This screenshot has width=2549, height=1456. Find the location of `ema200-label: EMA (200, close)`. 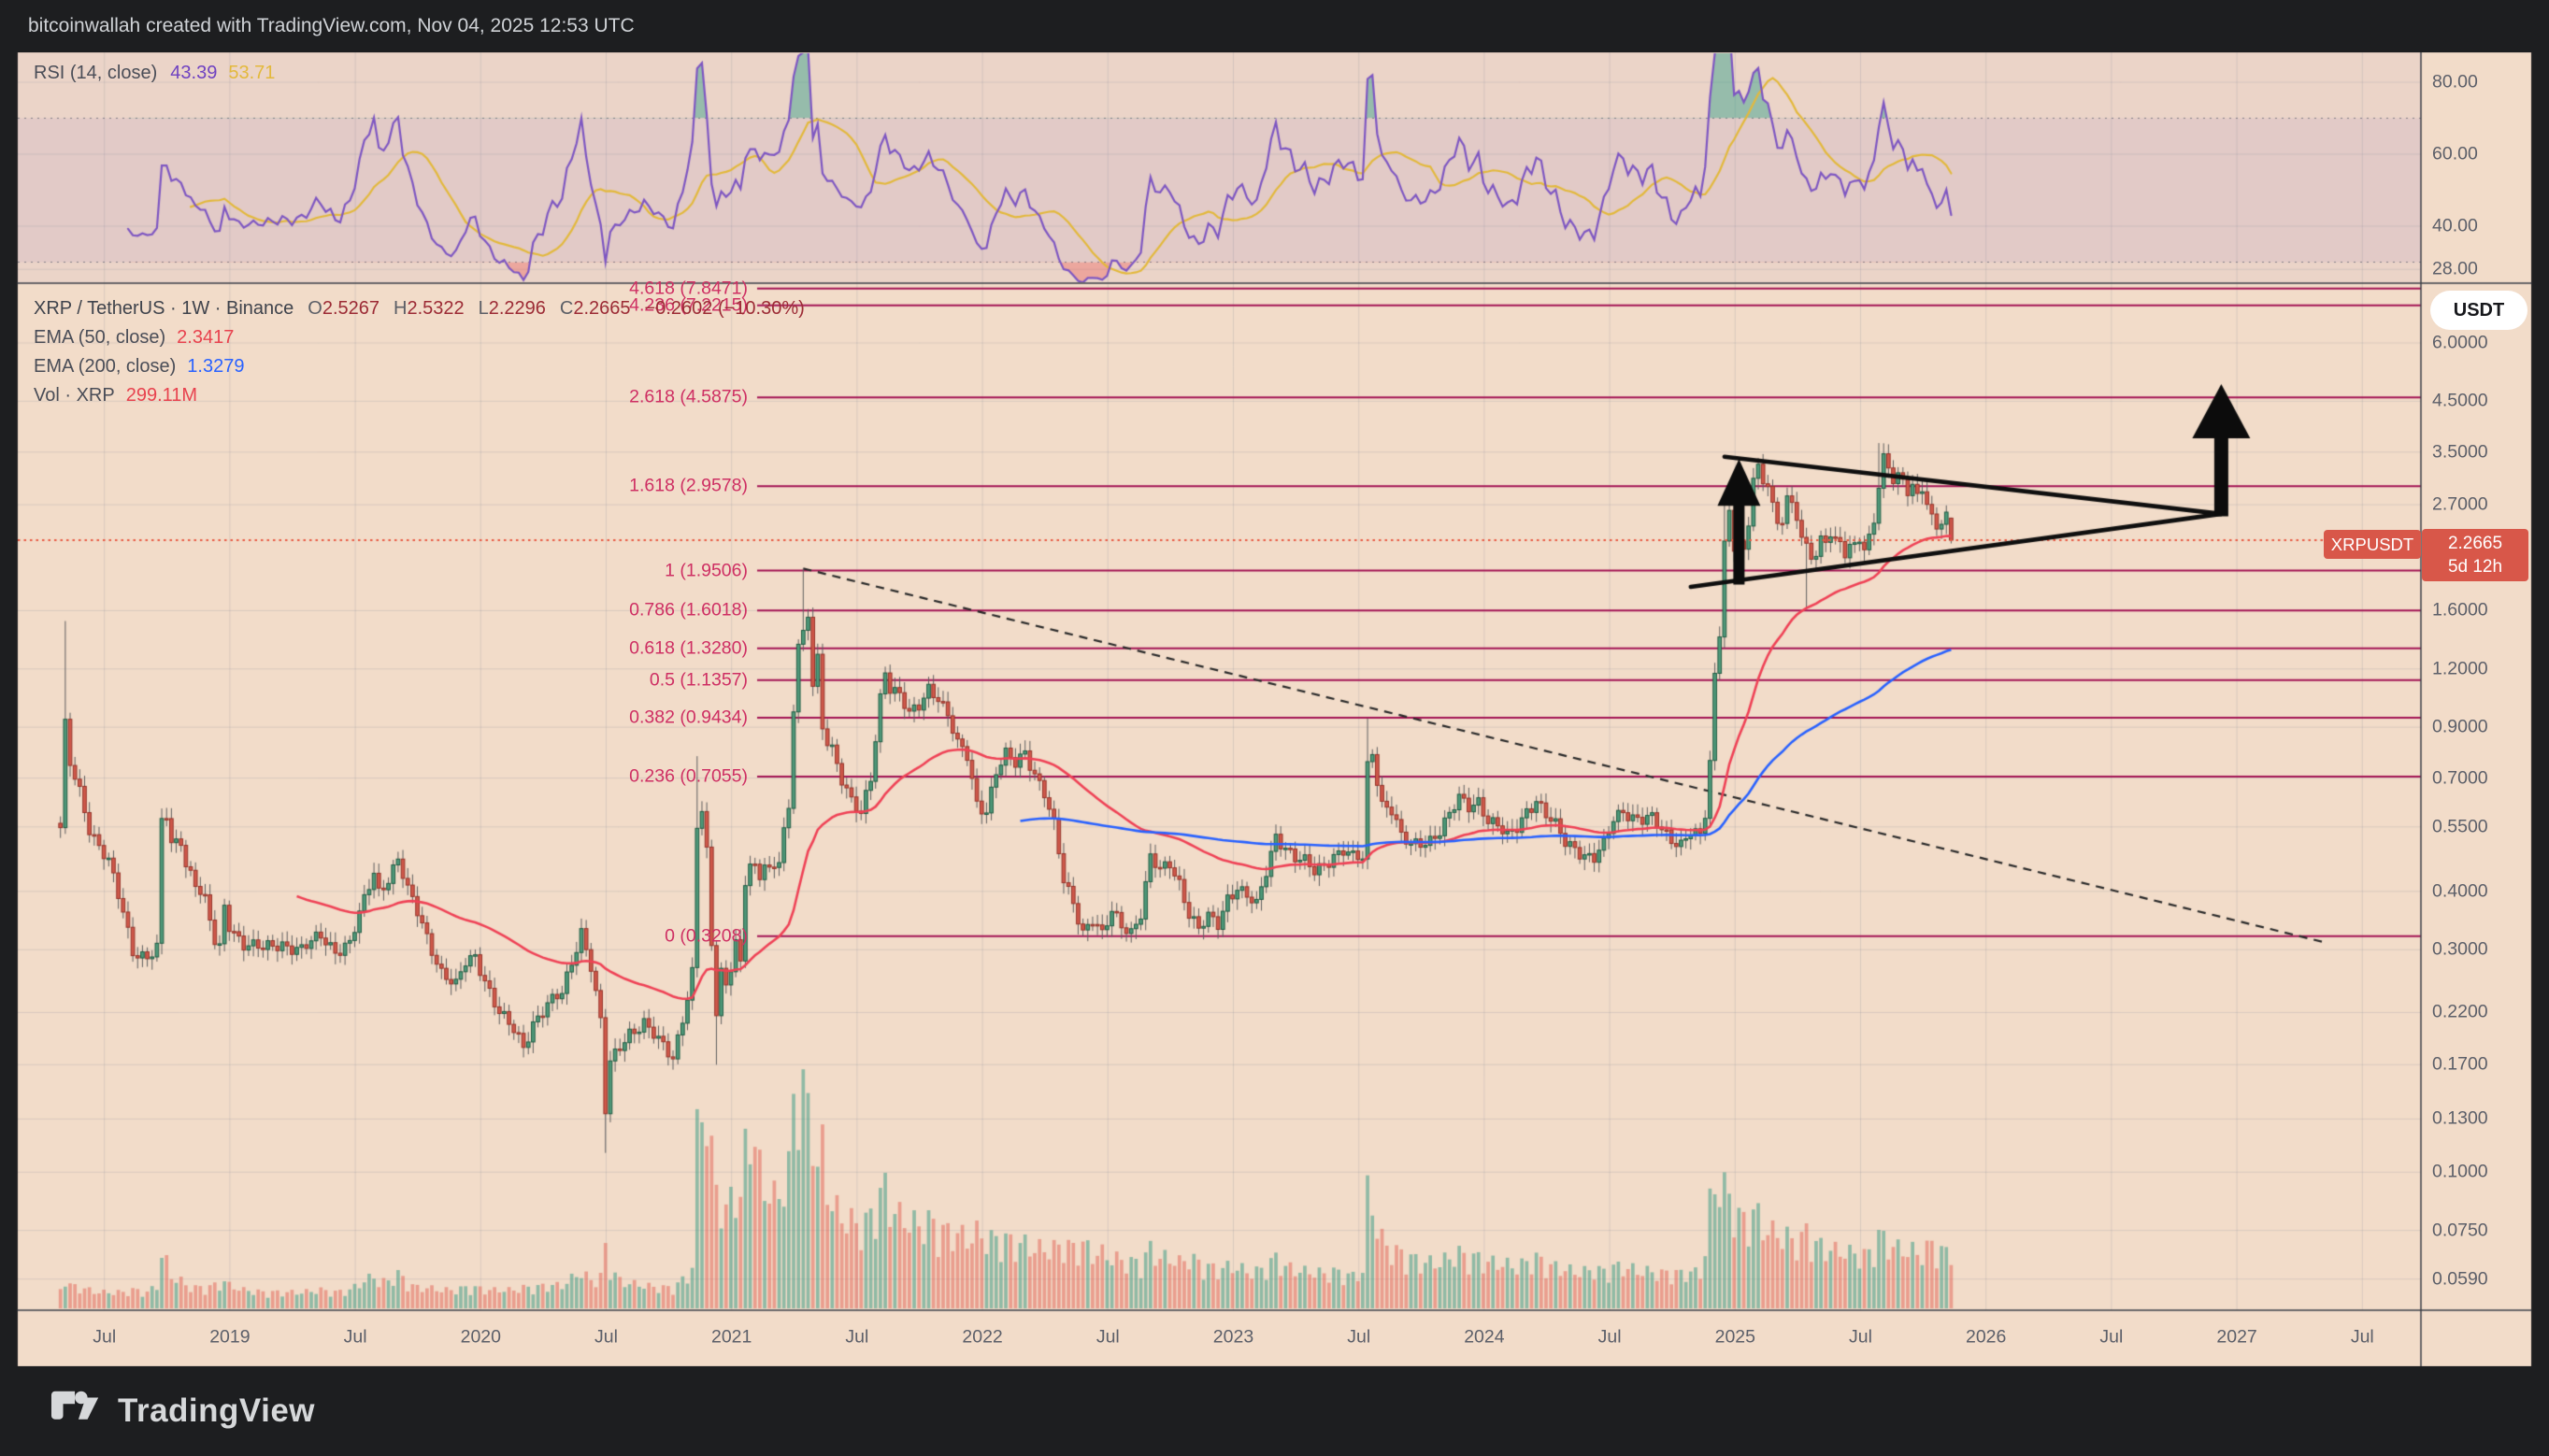

ema200-label: EMA (200, close) is located at coordinates (105, 366).